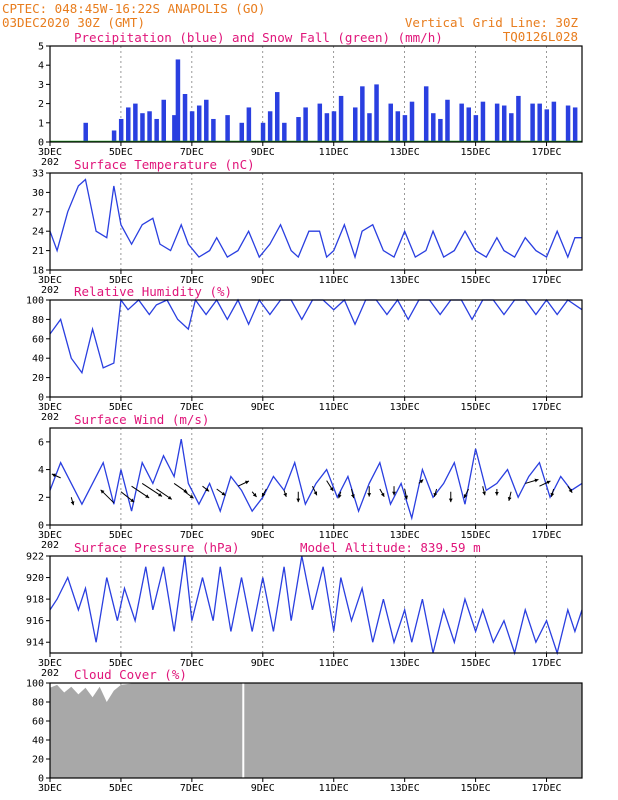 The height and width of the screenshot is (800, 618). I want to click on y-tick-label: 1, so click(41, 123).